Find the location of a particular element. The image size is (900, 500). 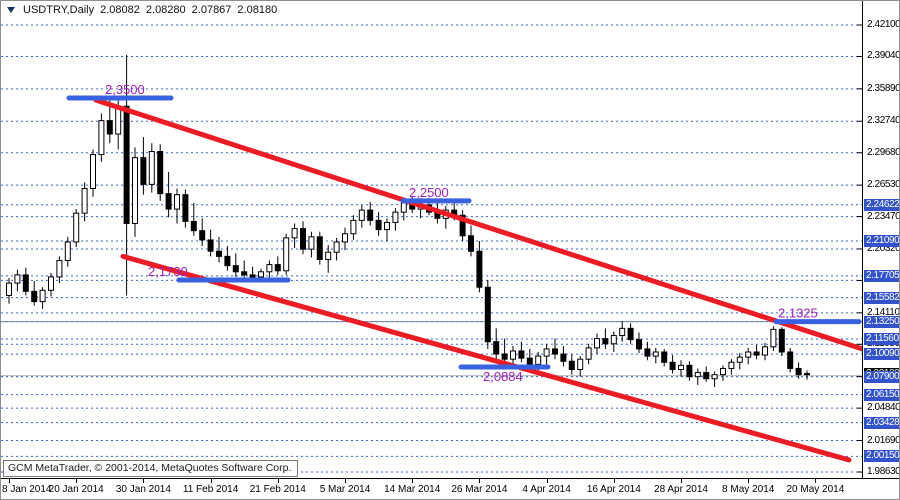

price-level-badge: 2.00150 is located at coordinates (882, 456).